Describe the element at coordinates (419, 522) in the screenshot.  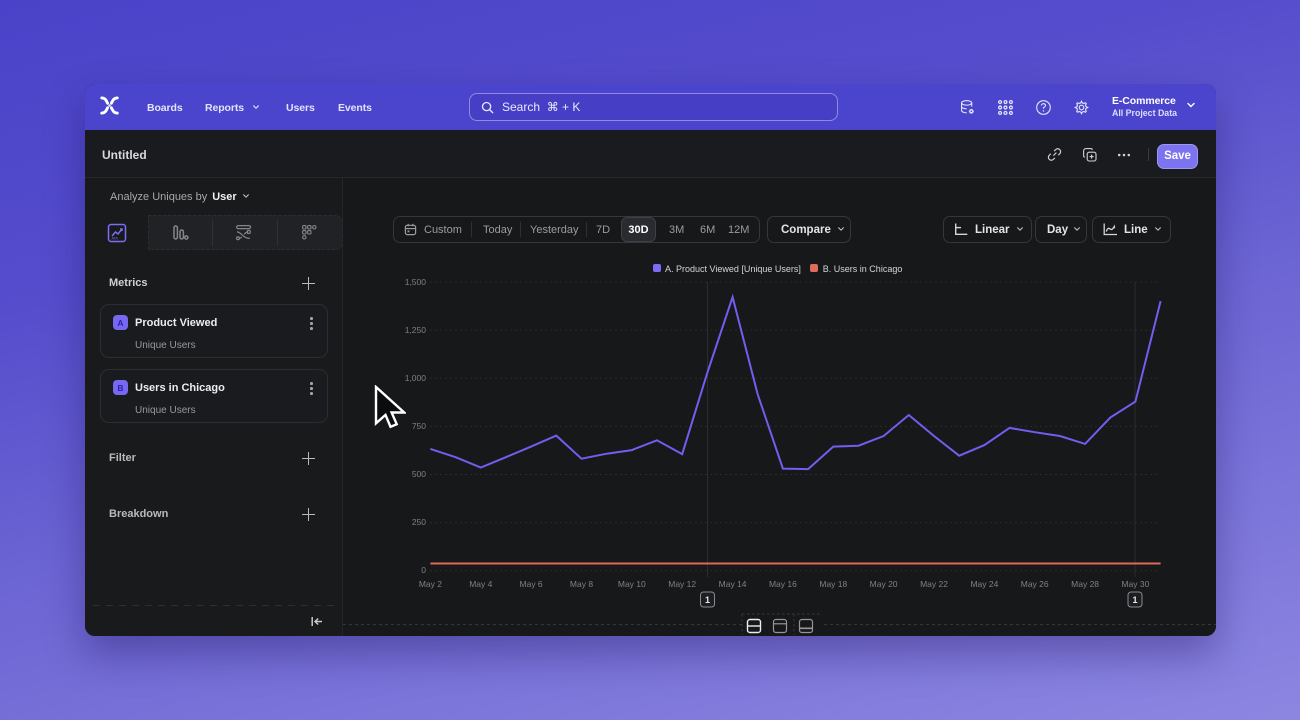
I see `svg-text: 250` at that location.